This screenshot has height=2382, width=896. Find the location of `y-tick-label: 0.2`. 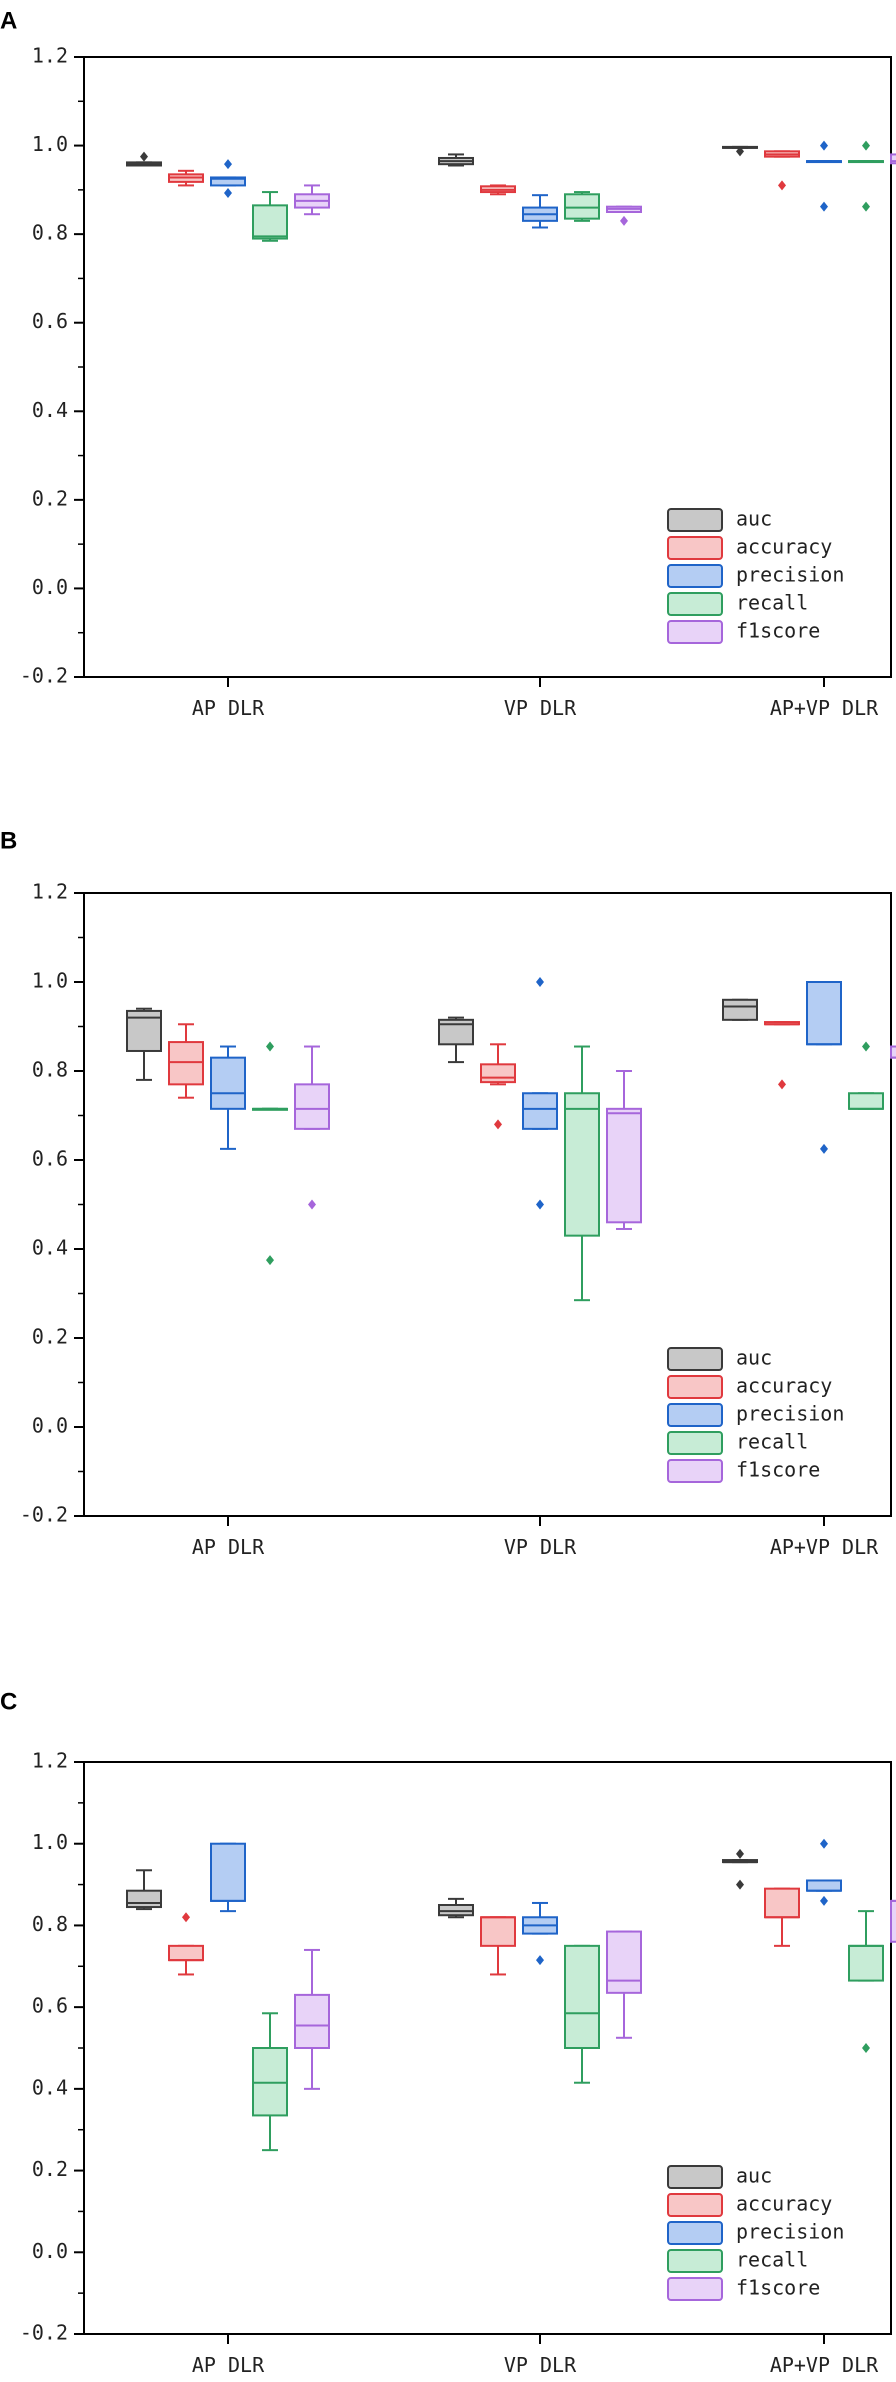

y-tick-label: 0.2 is located at coordinates (50, 1337).